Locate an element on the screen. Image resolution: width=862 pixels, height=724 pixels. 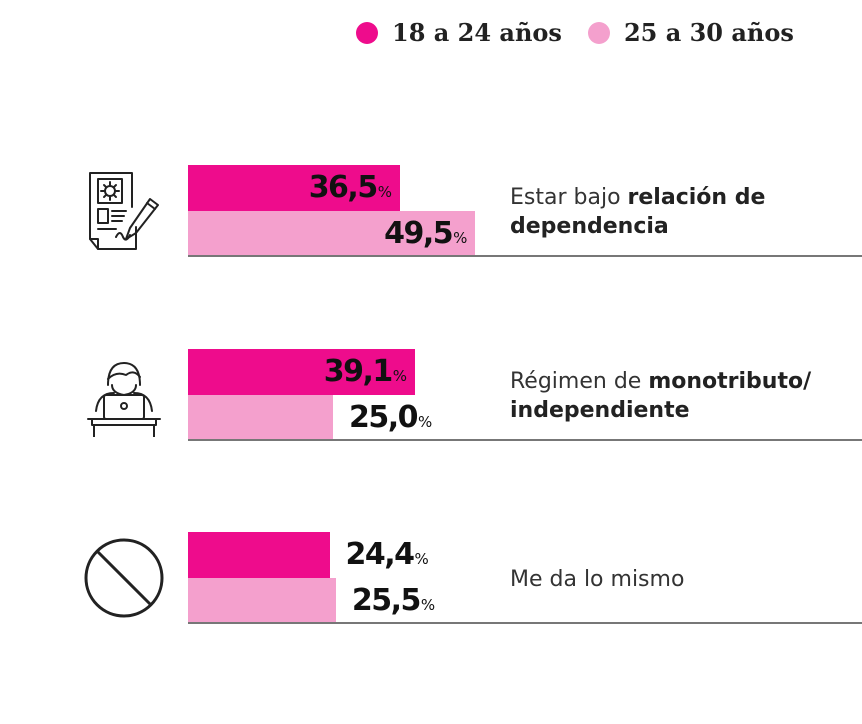
data-label: 24,4% is located at coordinates (387, 555).